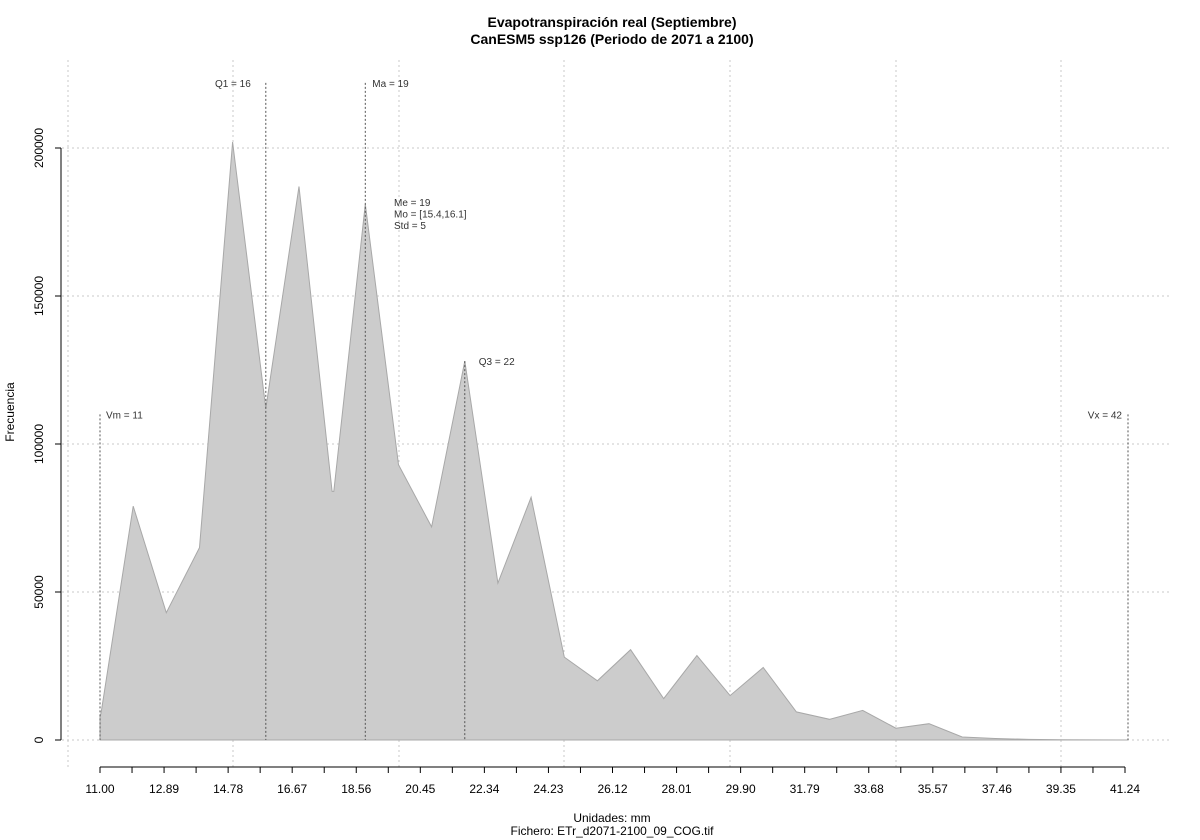  I want to click on stats-label: Std = 5, so click(410, 226).